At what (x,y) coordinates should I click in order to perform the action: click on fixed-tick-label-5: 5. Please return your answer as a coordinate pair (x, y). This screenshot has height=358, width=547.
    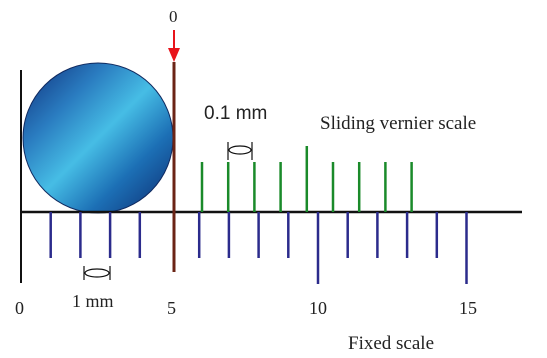
    Looking at the image, I should click on (171, 308).